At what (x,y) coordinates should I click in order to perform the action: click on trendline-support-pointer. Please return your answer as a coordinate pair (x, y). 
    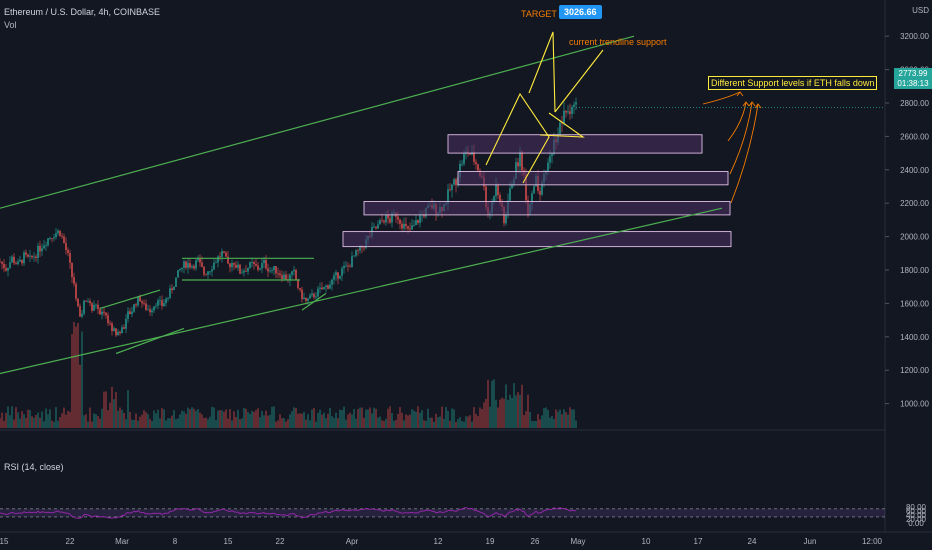
    Looking at the image, I should click on (579, 81).